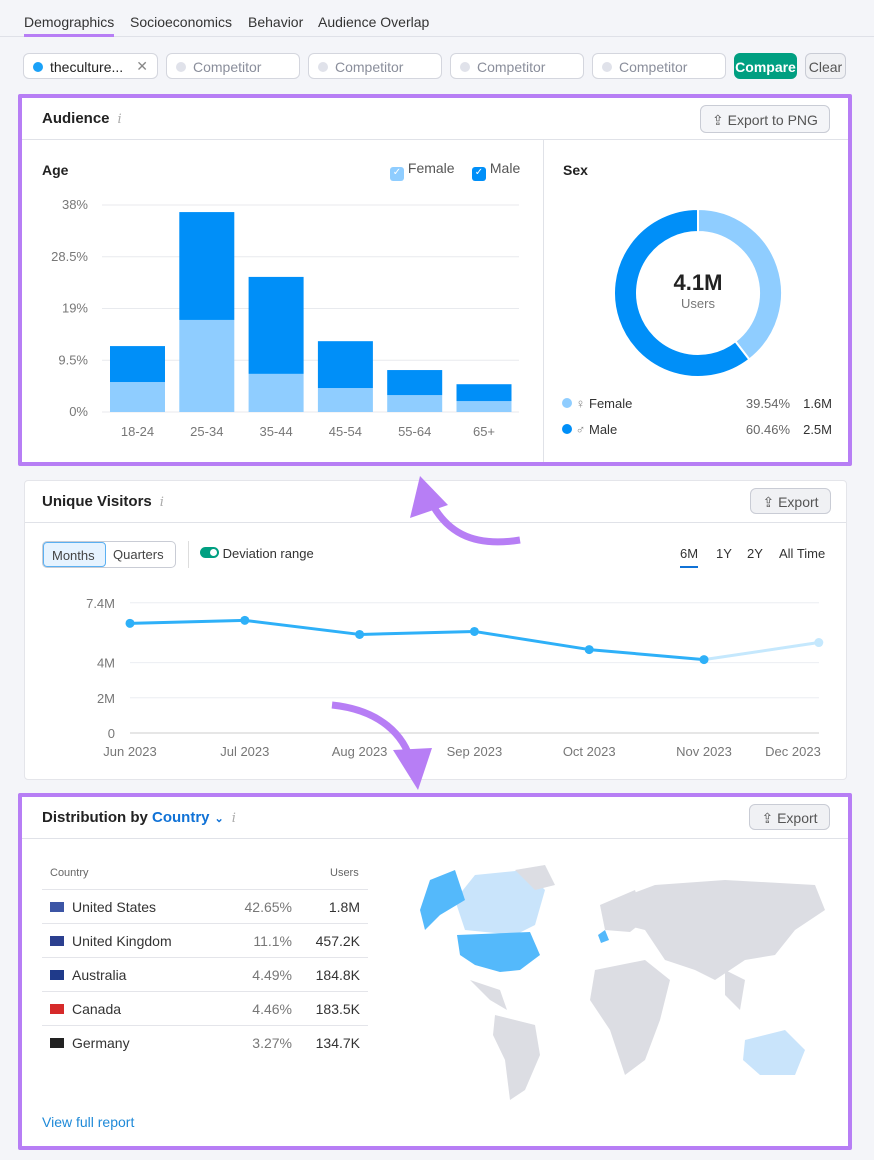 This screenshot has width=874, height=1160. I want to click on donut-center: 4.1M Users, so click(698, 290).